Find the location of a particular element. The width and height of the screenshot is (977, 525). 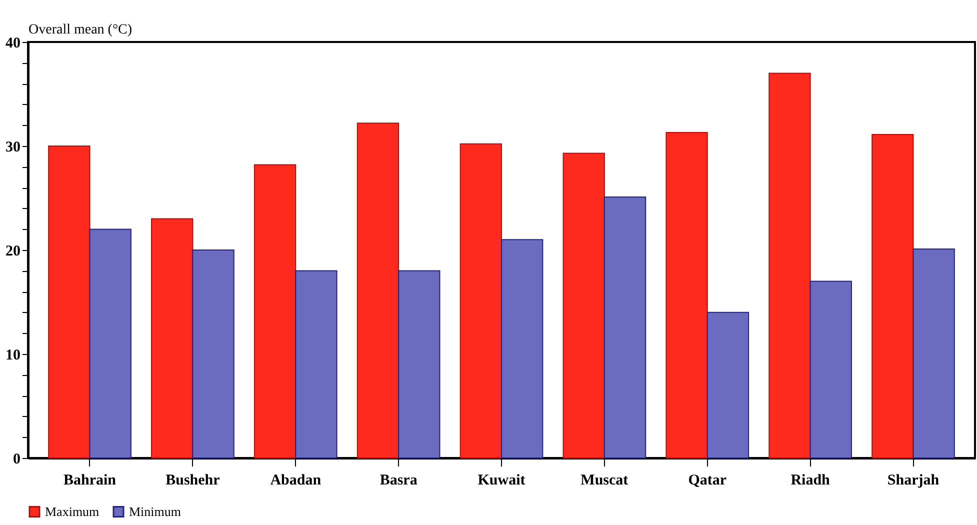

x-tick-label: Kuwait is located at coordinates (502, 480).